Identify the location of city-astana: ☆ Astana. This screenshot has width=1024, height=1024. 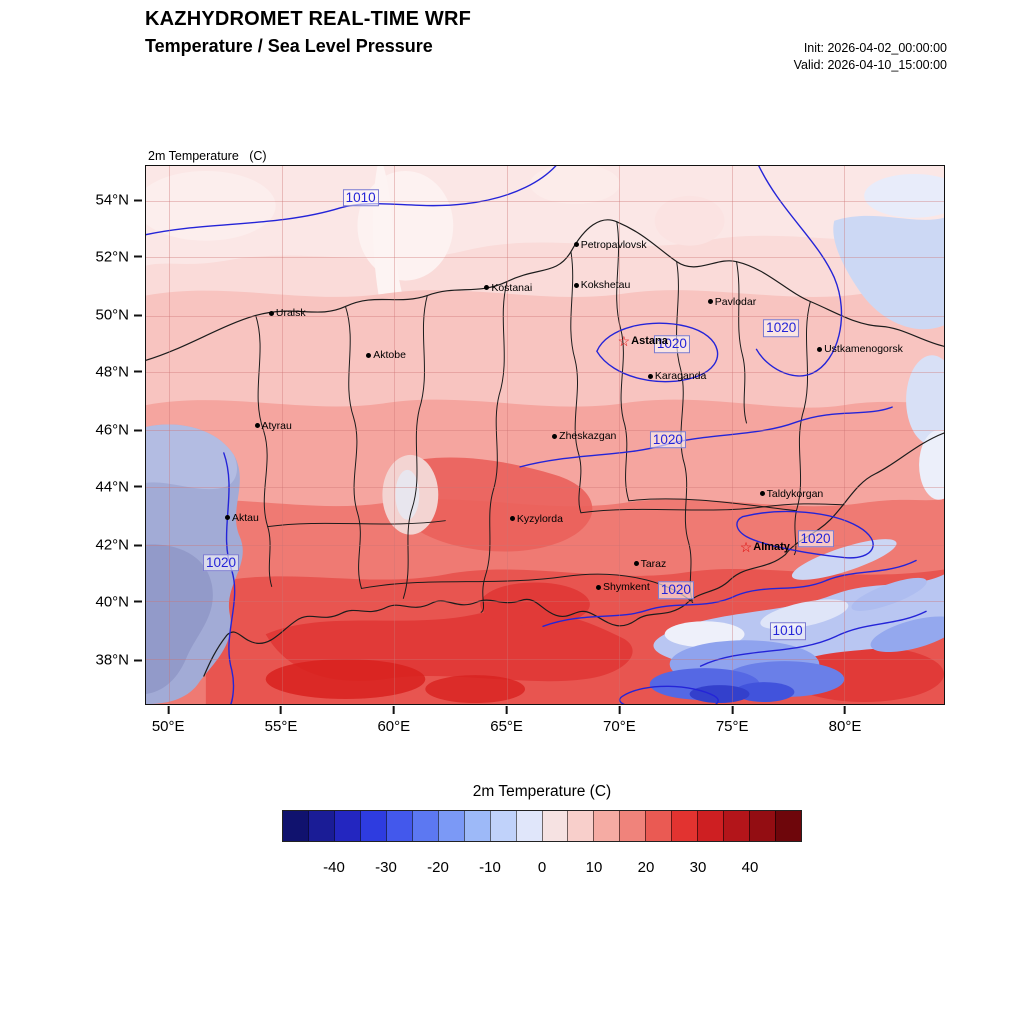
(643, 341).